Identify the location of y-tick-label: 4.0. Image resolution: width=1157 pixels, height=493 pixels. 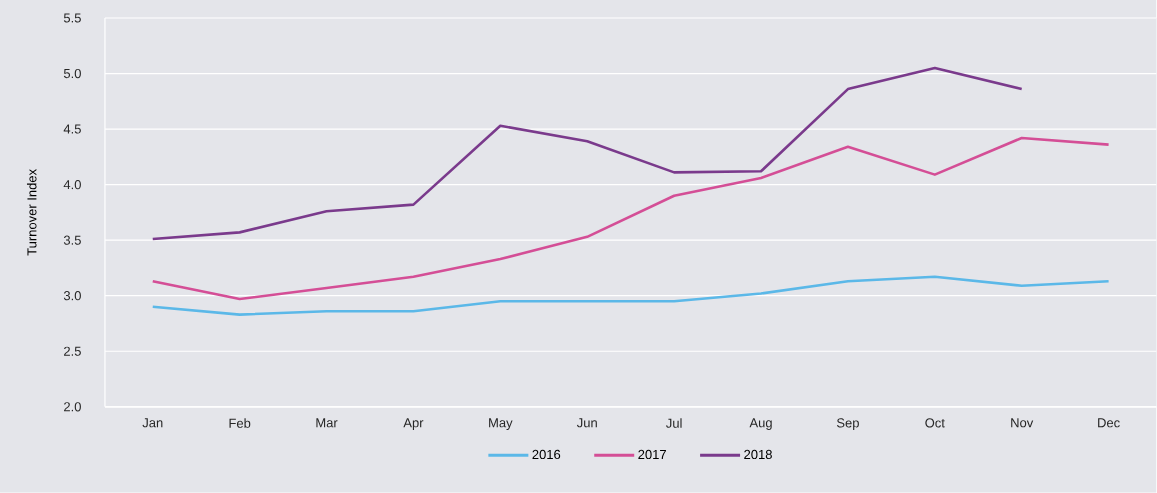
(72, 185).